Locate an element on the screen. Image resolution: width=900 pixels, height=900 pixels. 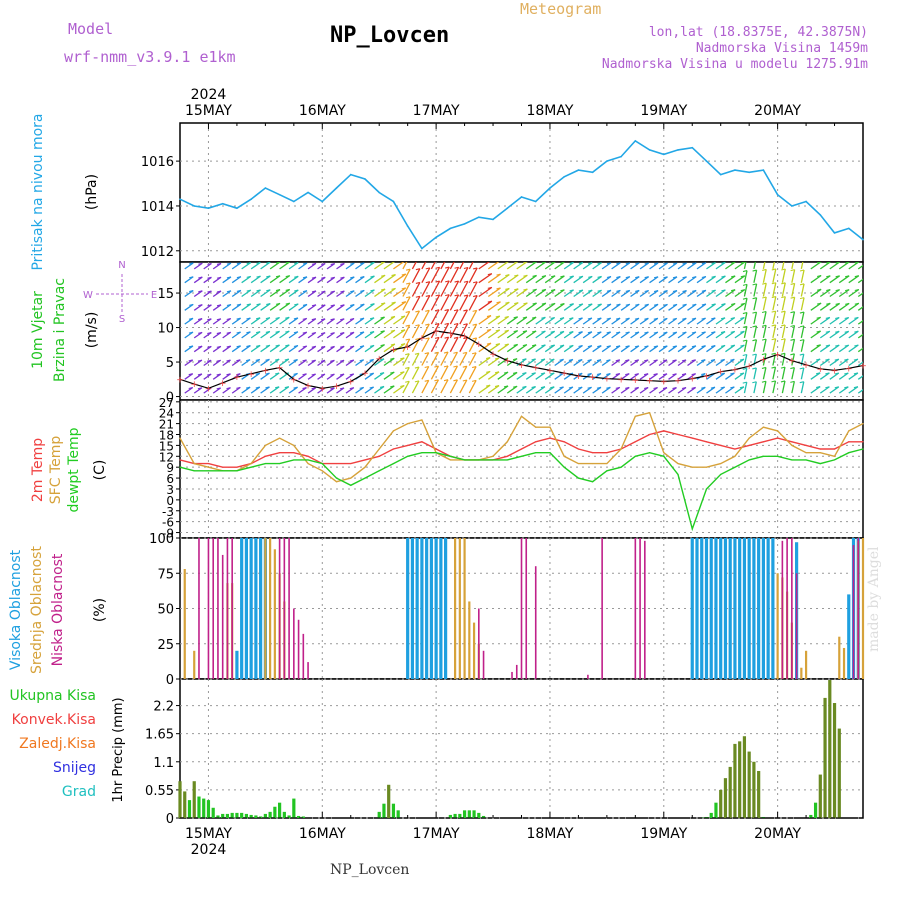
top-day-label: 16MAY is located at coordinates (322, 111).